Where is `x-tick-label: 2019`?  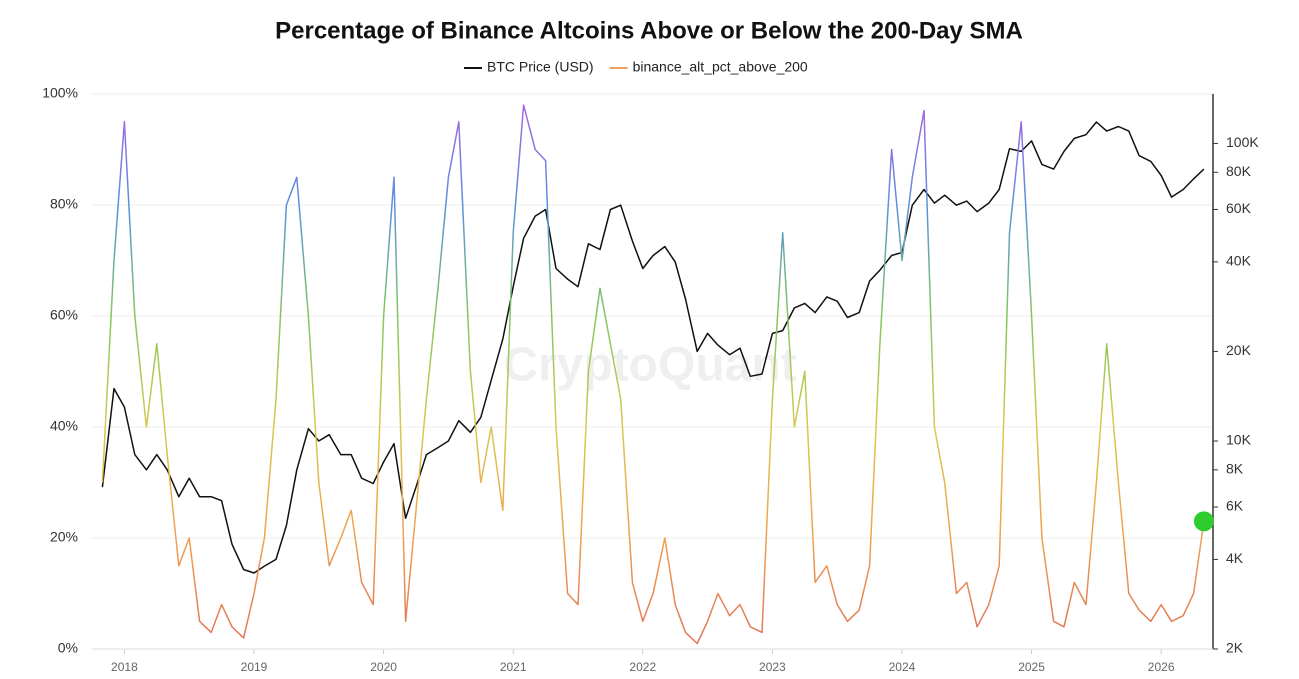
x-tick-label: 2019 is located at coordinates (254, 667).